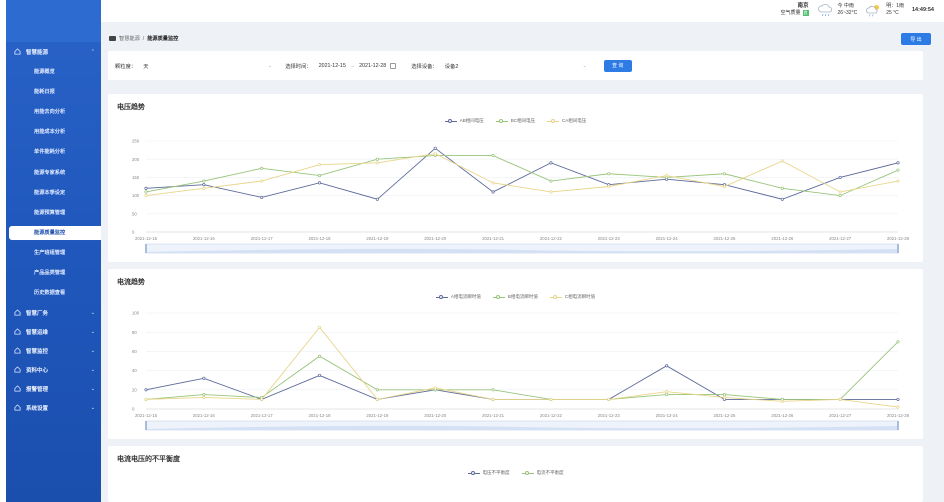  I want to click on energy-icon, so click(17, 51).